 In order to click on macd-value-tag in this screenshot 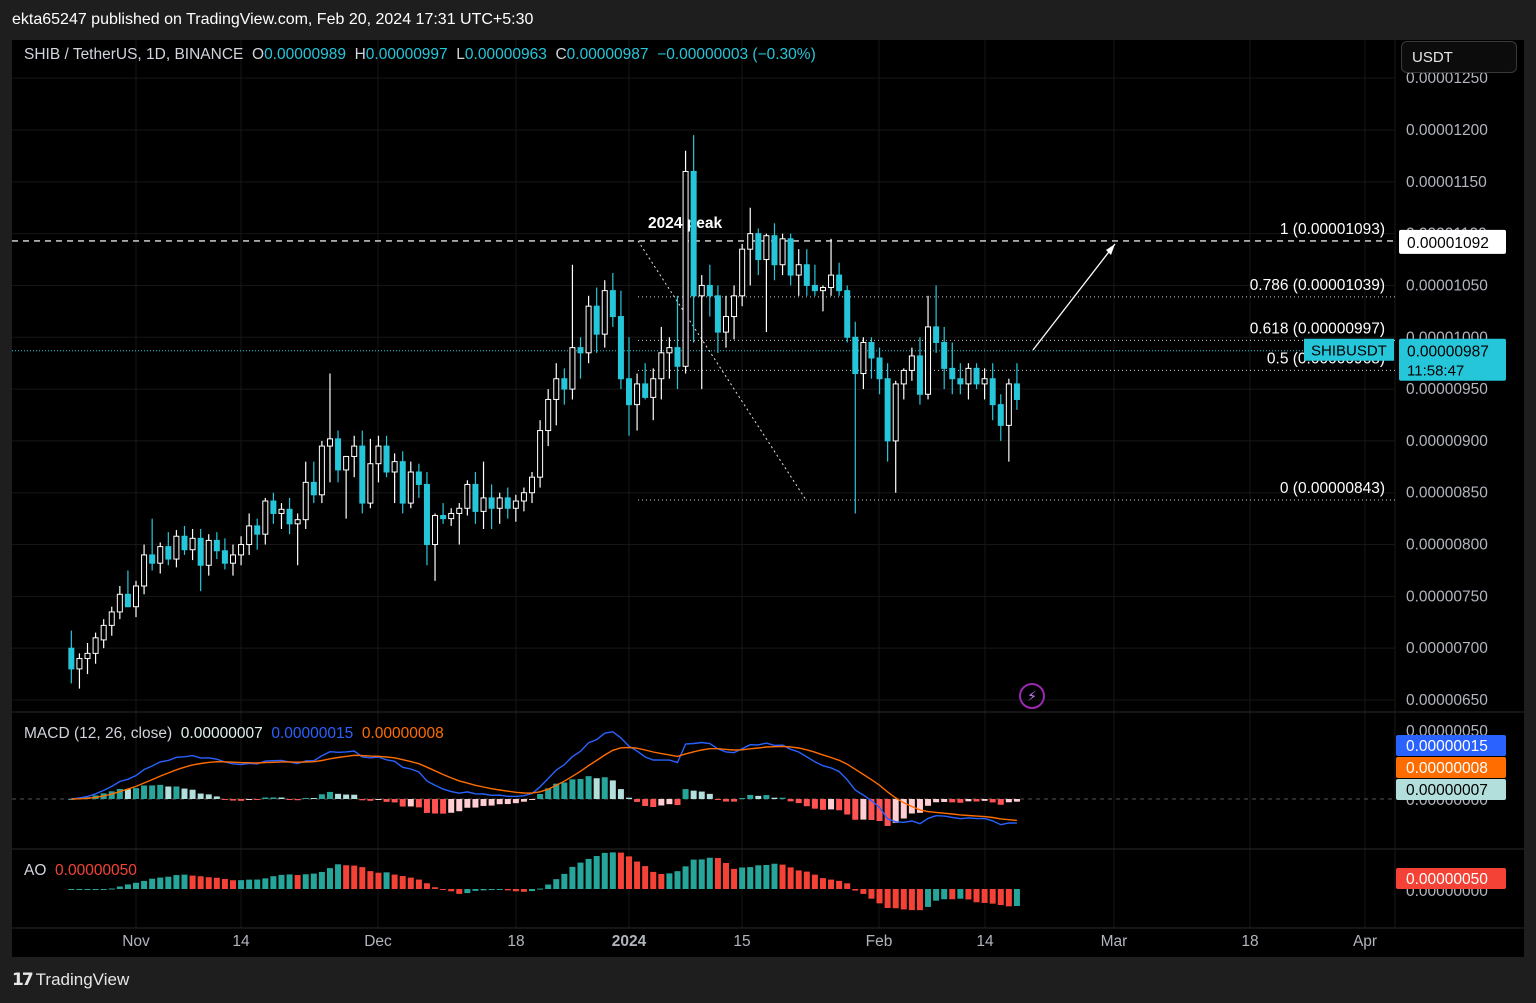, I will do `click(1451, 789)`.